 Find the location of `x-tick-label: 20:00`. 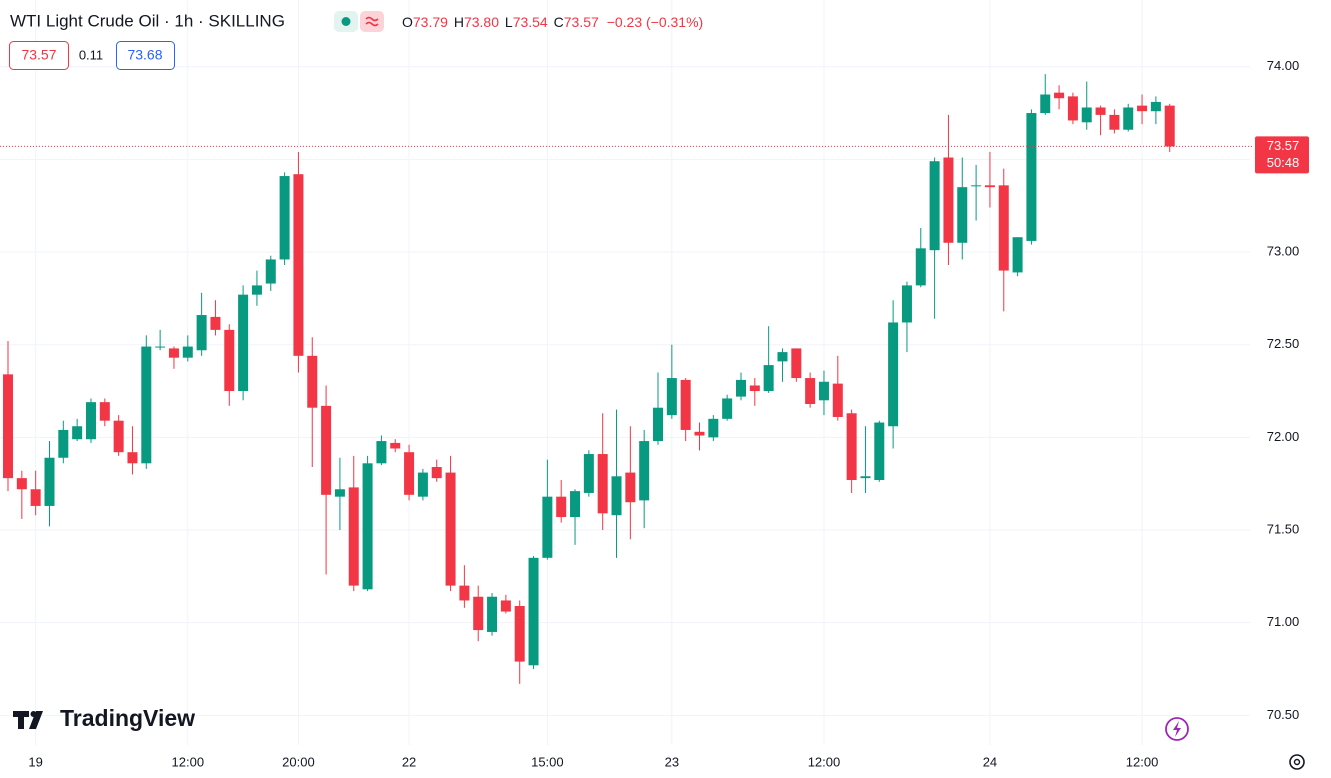

x-tick-label: 20:00 is located at coordinates (298, 761).